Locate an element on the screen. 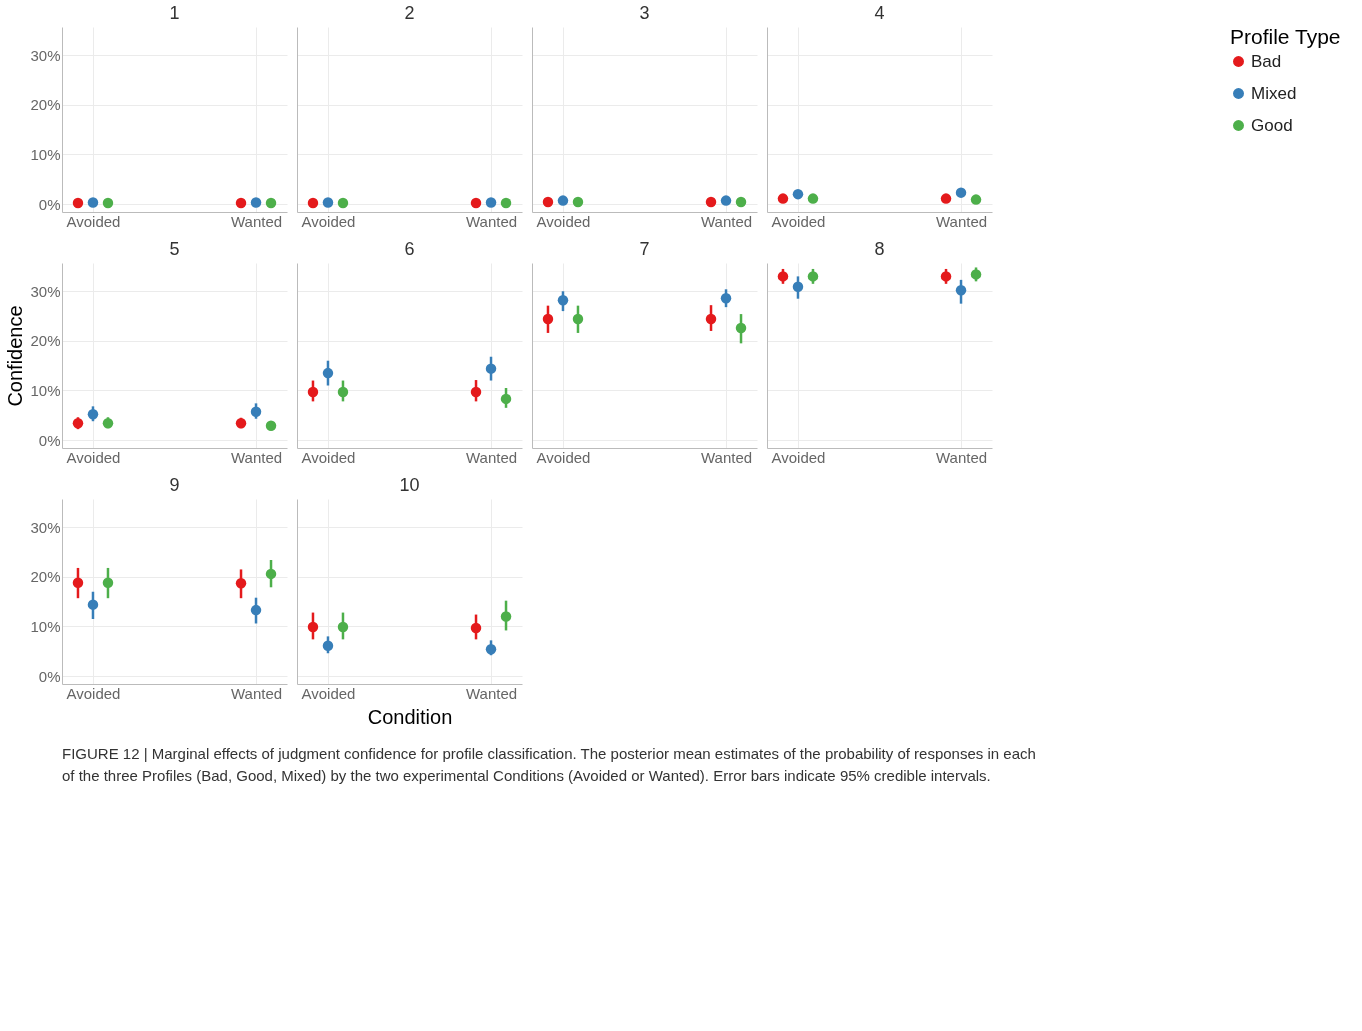 The width and height of the screenshot is (1362, 1031). chart-title: 2 is located at coordinates (409, 13).